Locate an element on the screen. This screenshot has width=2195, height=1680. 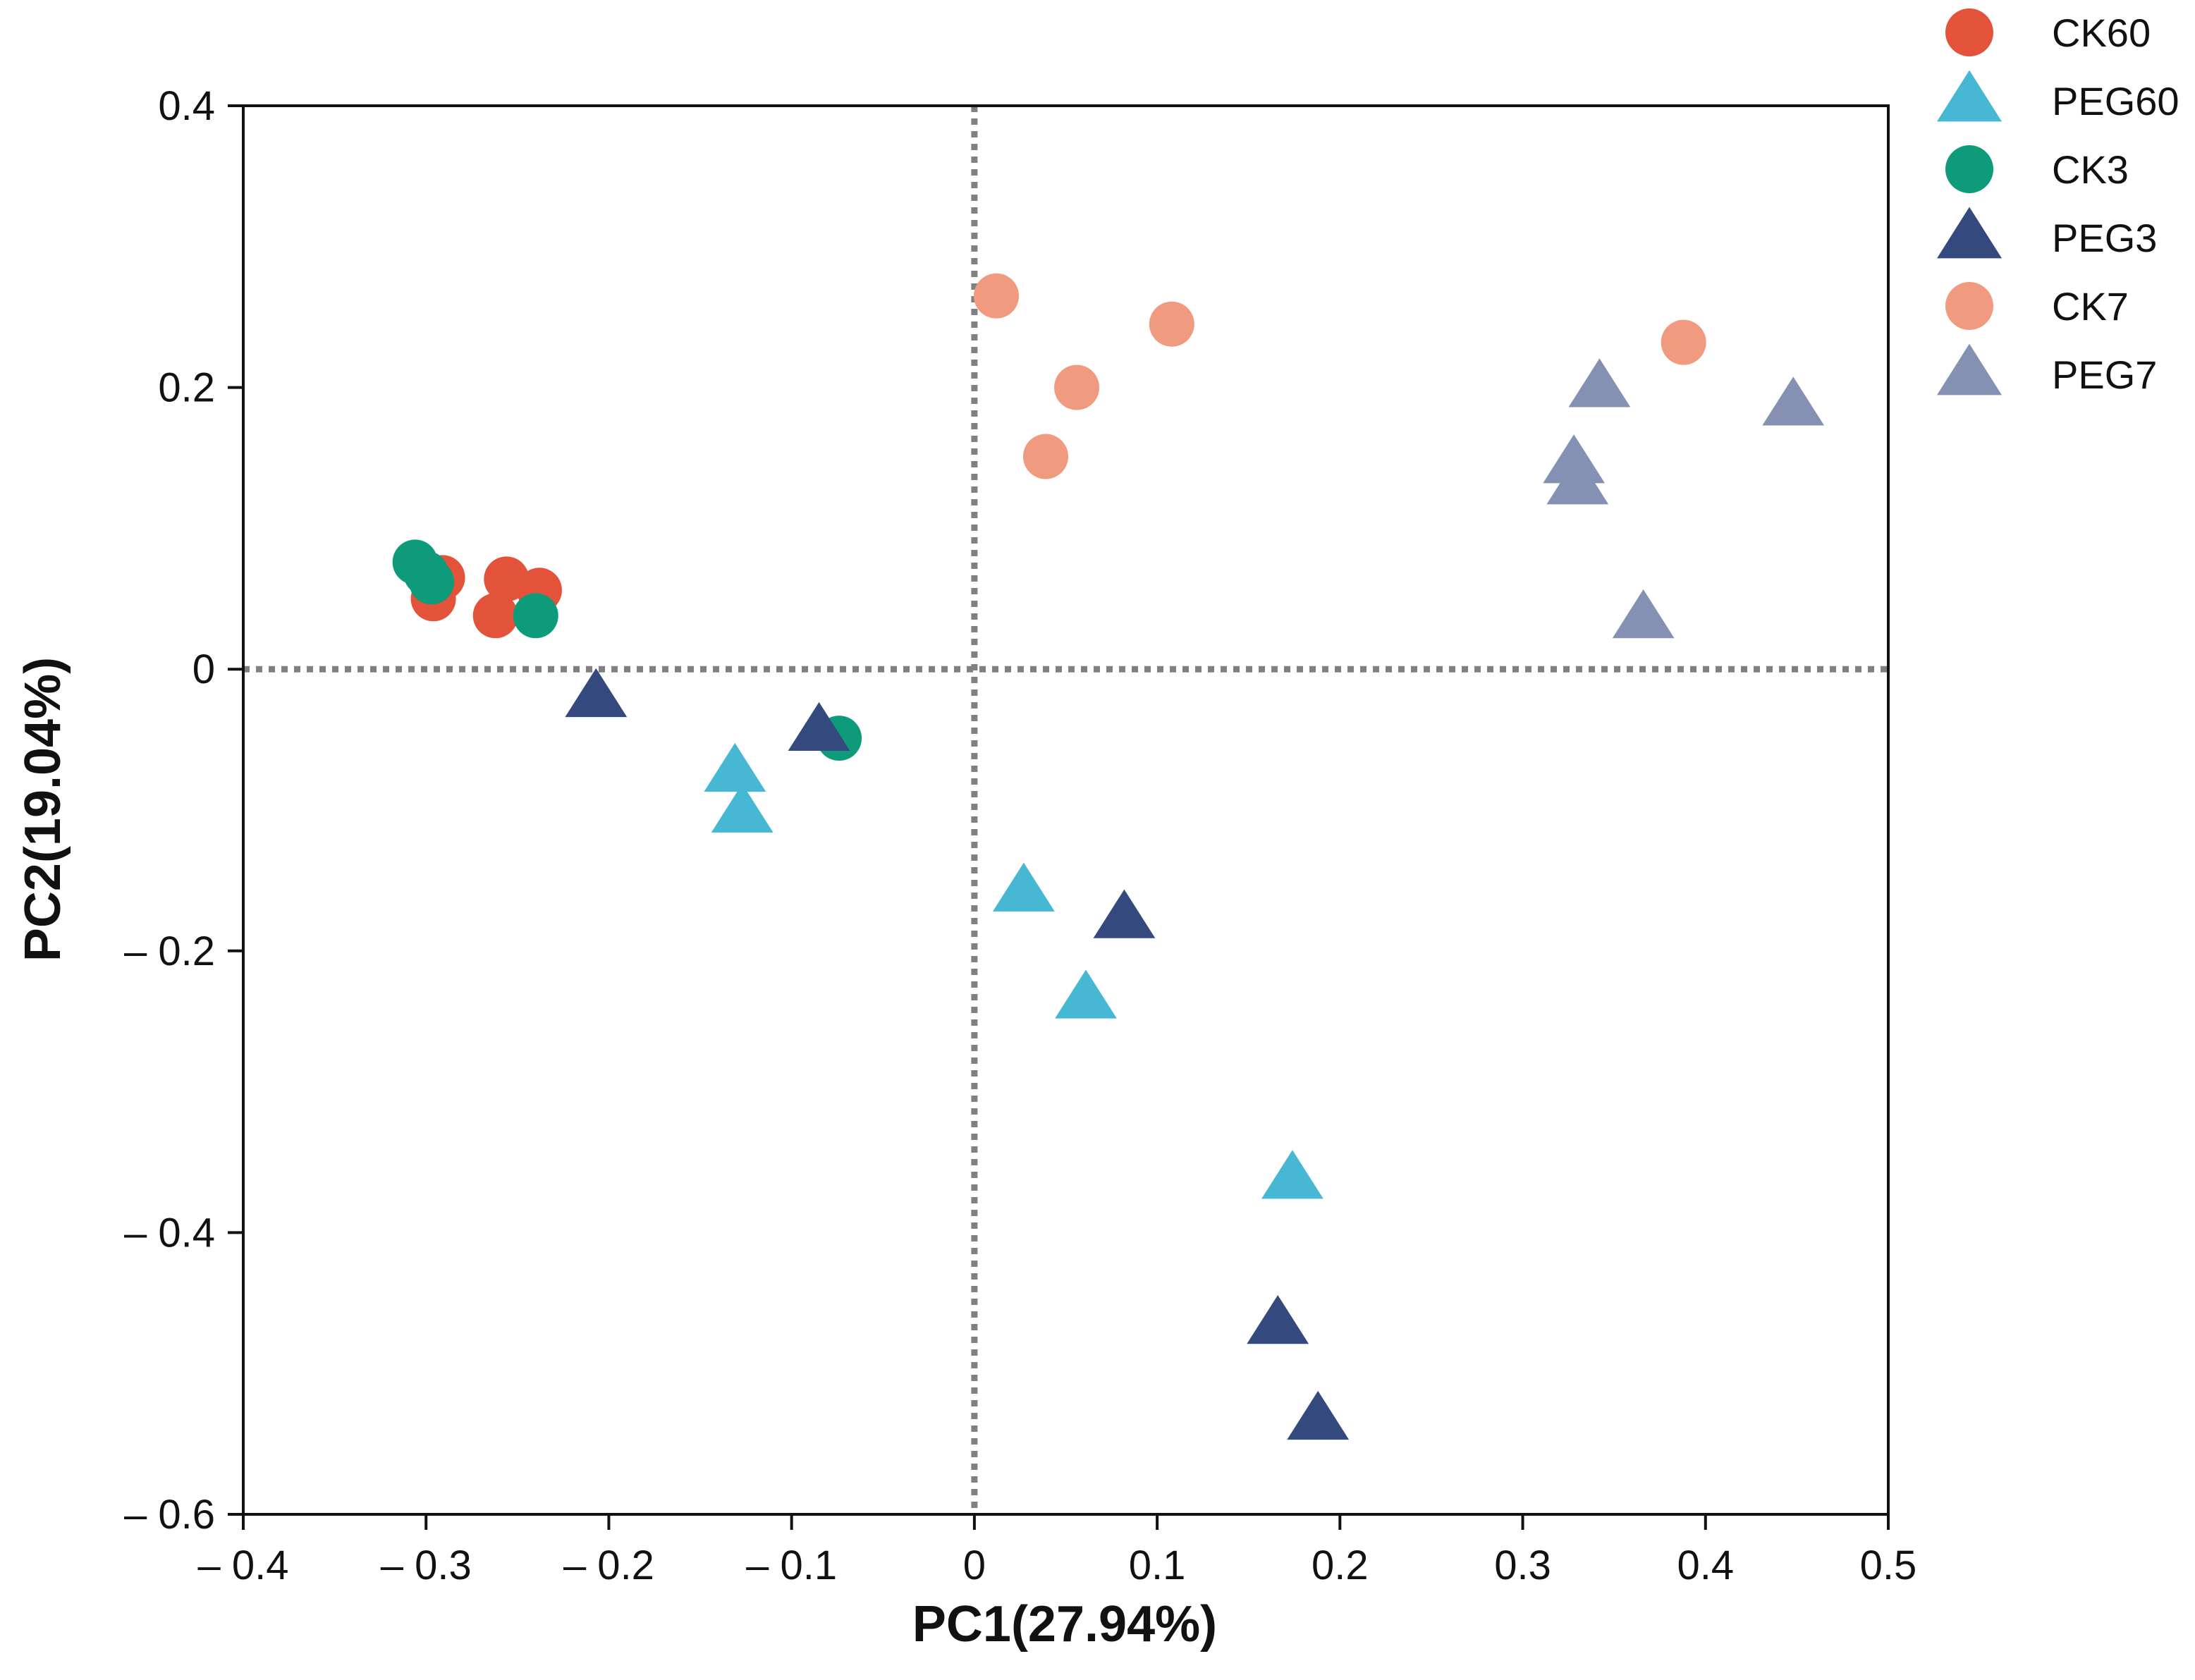
legend-item-peg3: PEG3 is located at coordinates (2047, 234).